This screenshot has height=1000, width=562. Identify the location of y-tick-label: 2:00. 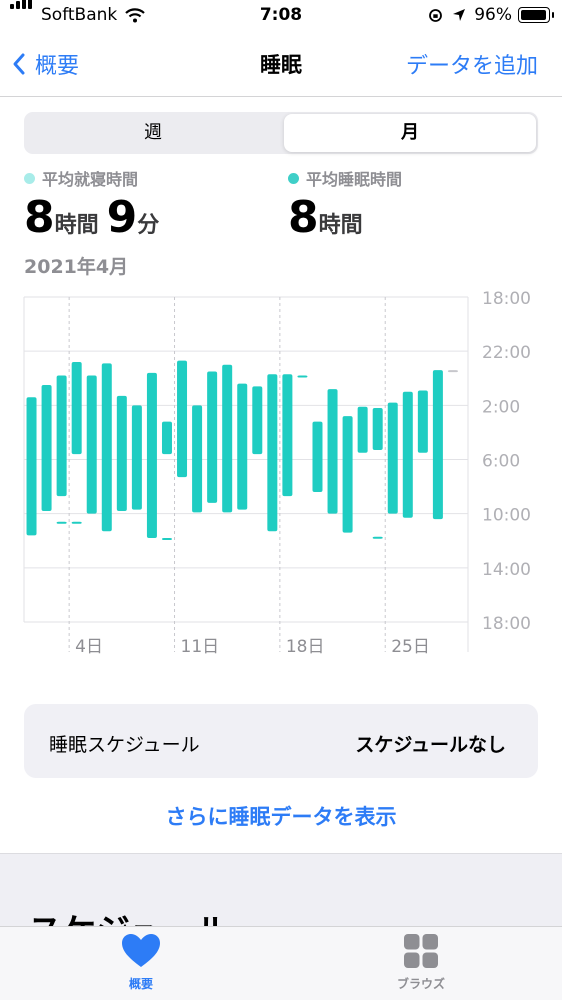
(501, 407).